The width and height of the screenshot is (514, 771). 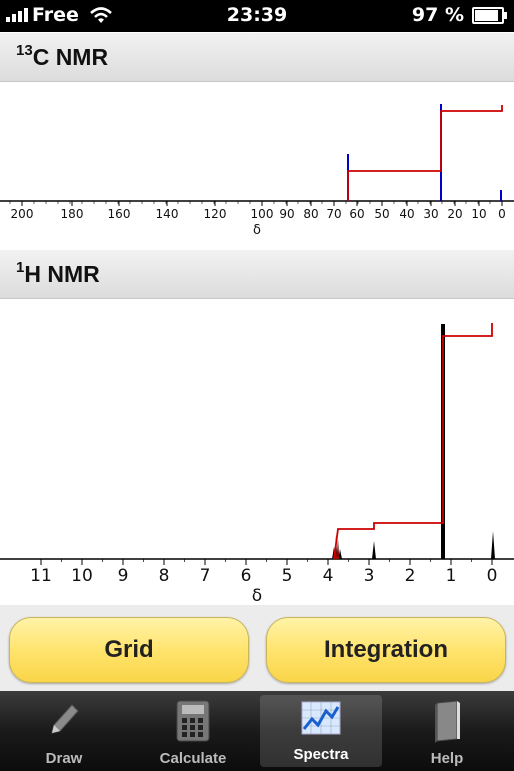 I want to click on tab-calculate-label: Calculate, so click(x=193, y=758).